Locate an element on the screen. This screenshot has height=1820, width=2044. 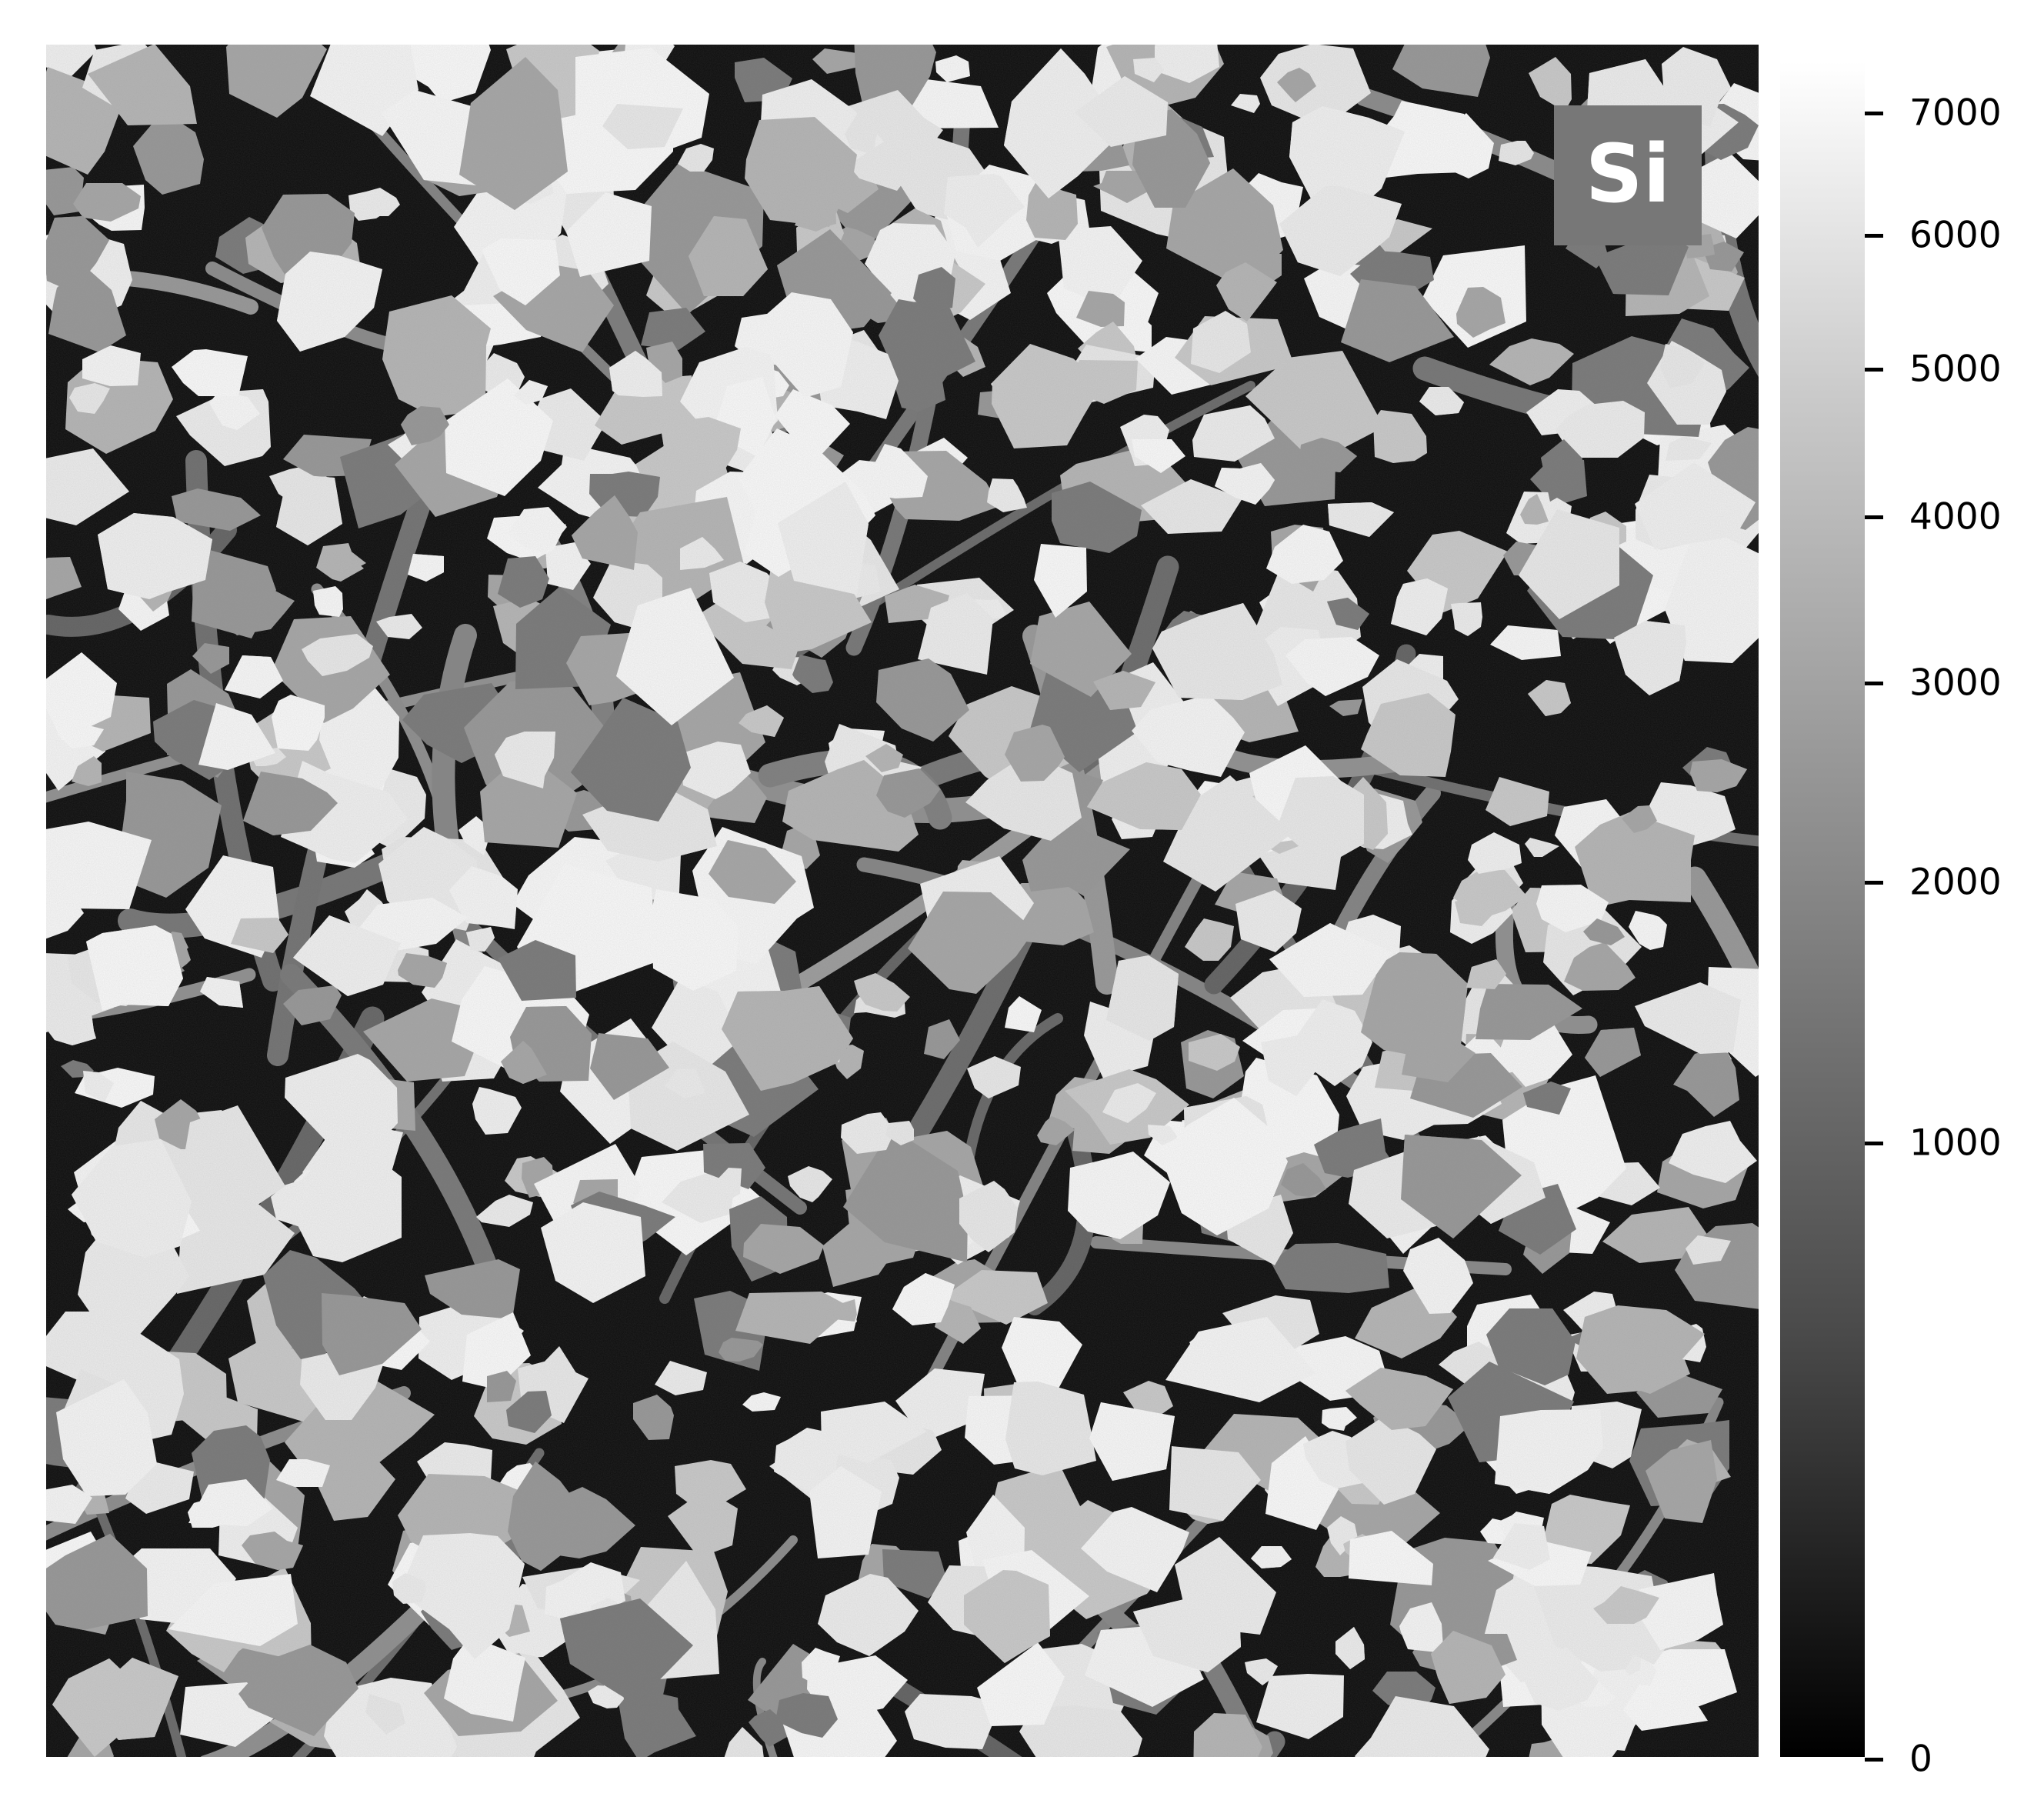
element-badge: Si is located at coordinates (1628, 175).